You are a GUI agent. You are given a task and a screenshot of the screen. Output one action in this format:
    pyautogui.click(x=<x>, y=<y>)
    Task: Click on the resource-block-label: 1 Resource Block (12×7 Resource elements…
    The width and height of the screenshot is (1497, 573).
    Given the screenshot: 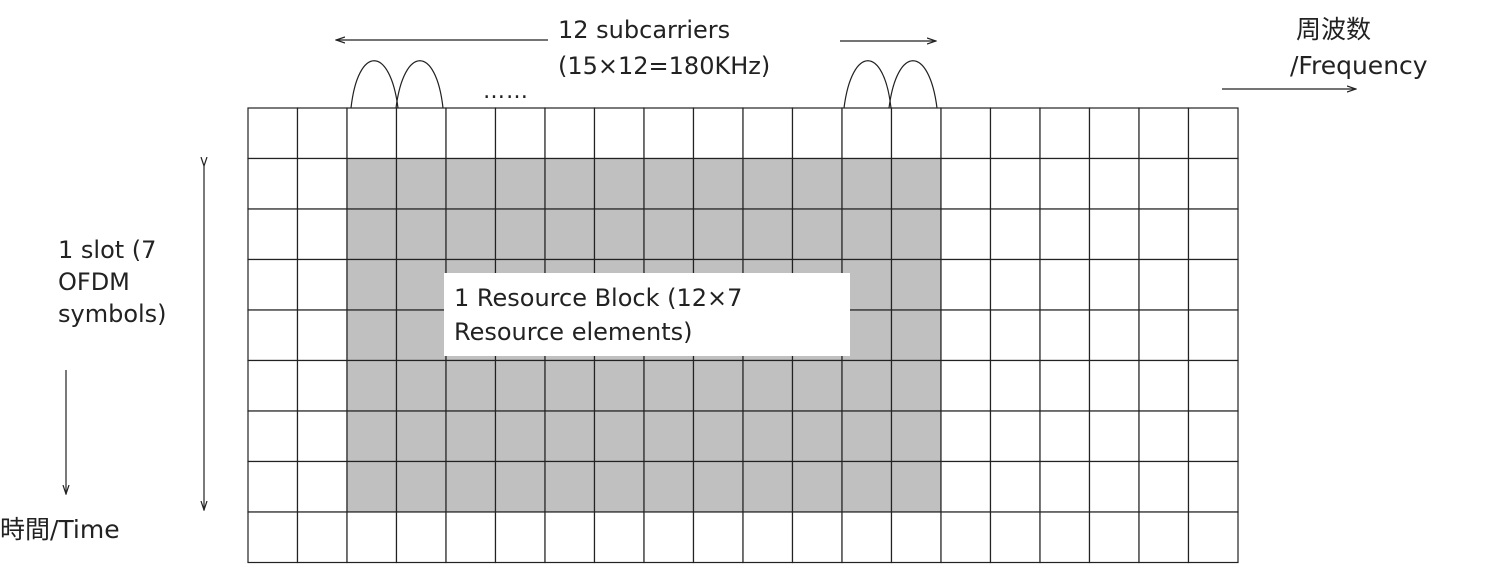 What is the action you would take?
    pyautogui.click(x=647, y=314)
    